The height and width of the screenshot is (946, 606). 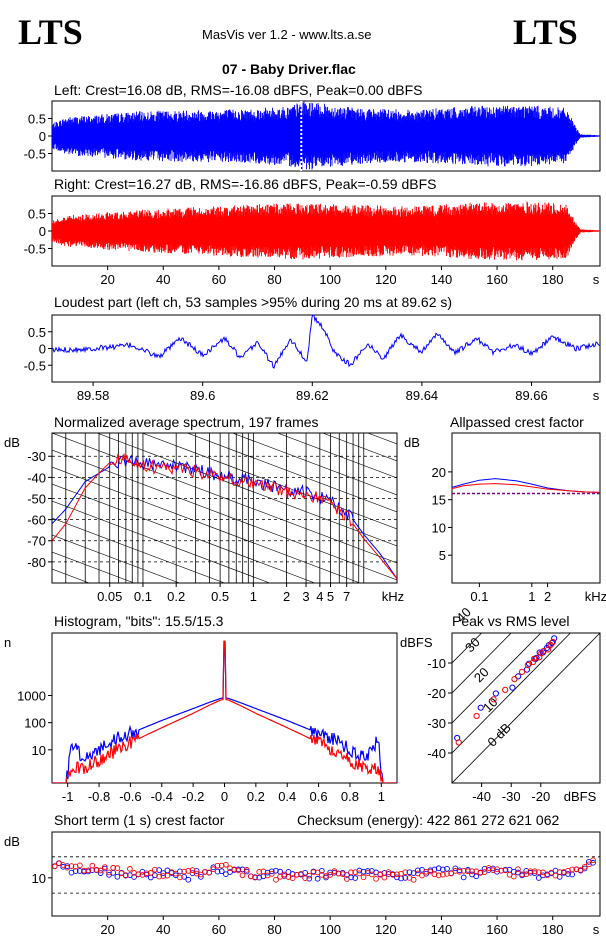 I want to click on allpass-ytick-label: 5, so click(x=442, y=555).